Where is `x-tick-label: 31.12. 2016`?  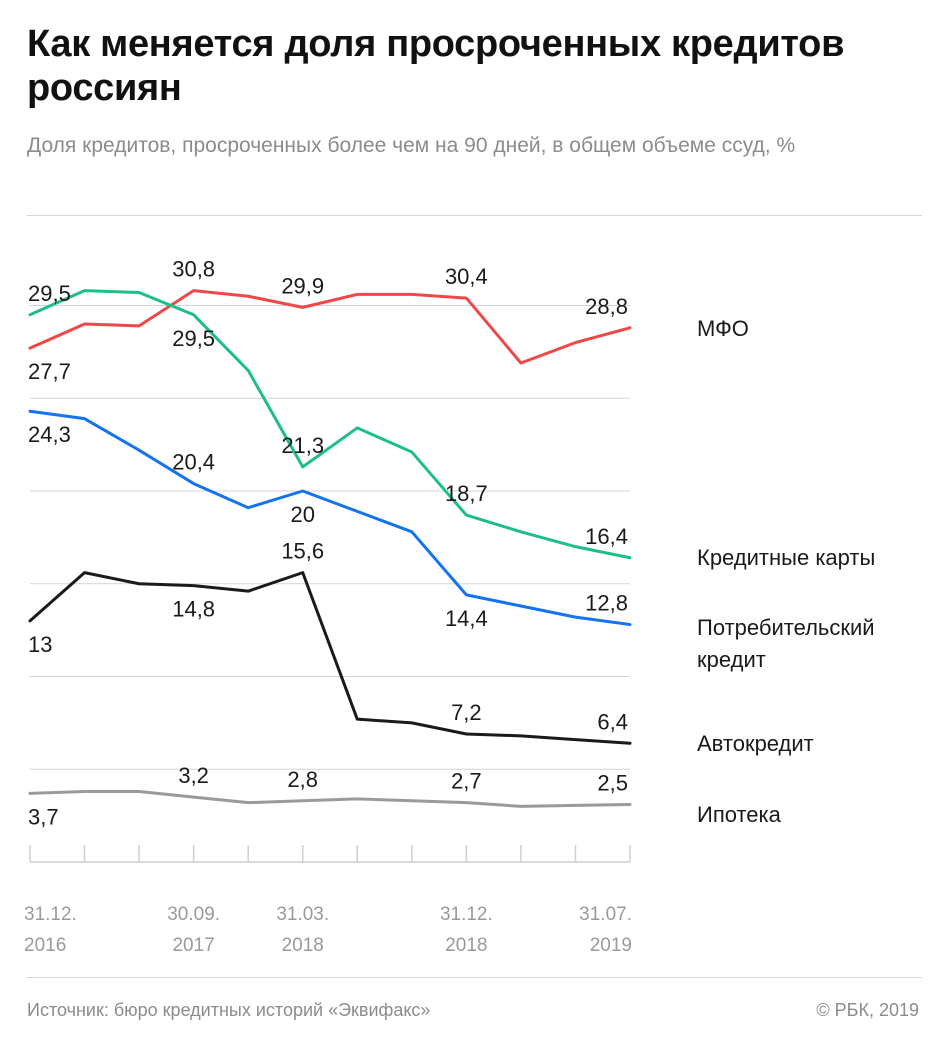 x-tick-label: 31.12. 2016 is located at coordinates (50, 930).